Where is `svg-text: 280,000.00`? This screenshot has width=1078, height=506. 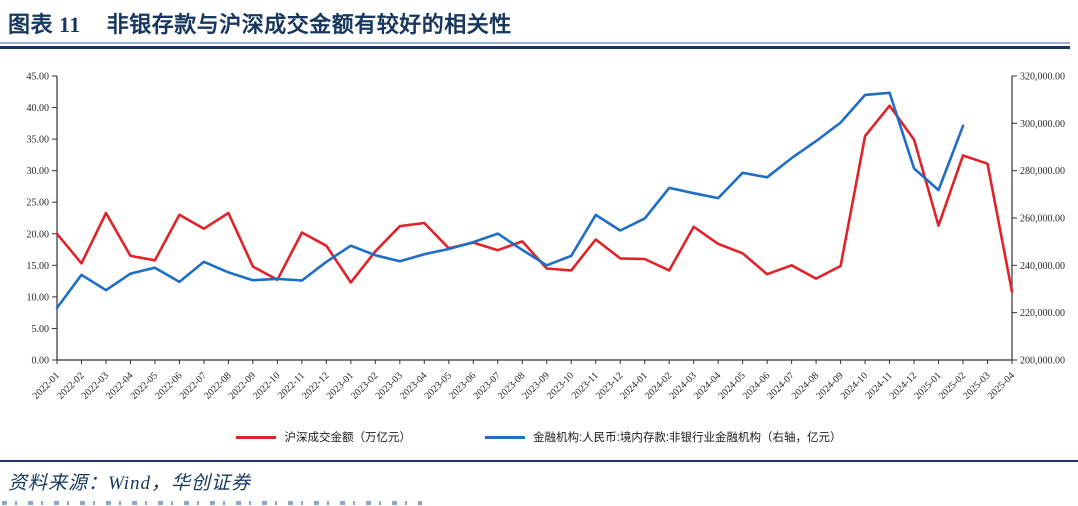
svg-text: 280,000.00 is located at coordinates (1042, 171).